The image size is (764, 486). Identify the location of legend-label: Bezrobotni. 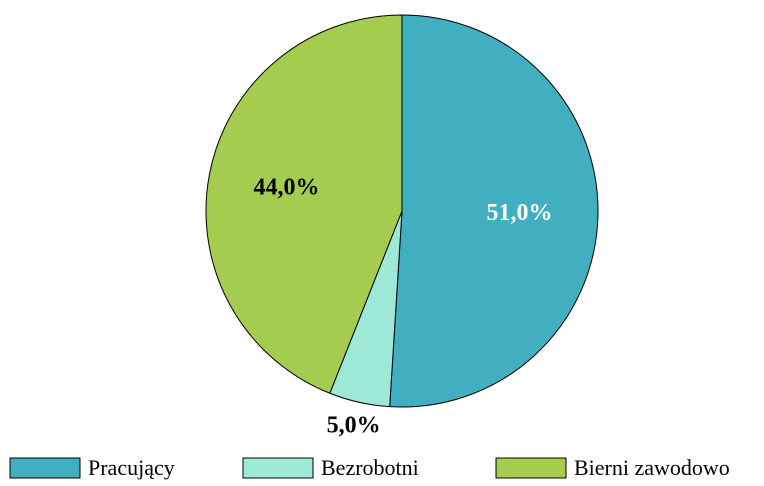
(370, 467).